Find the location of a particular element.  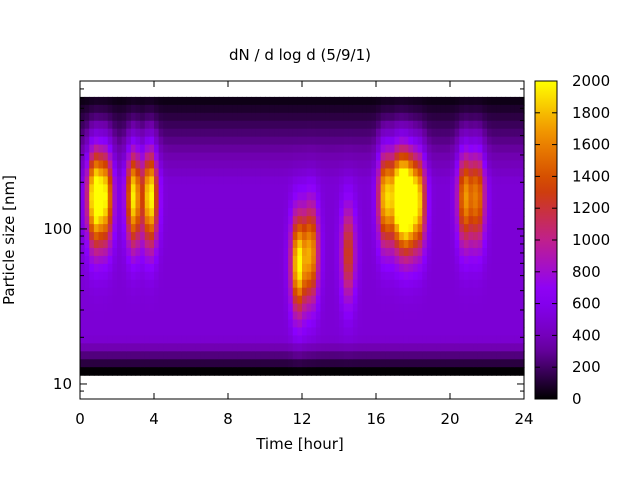

colorbar-tick-label: 1000 is located at coordinates (591, 240).